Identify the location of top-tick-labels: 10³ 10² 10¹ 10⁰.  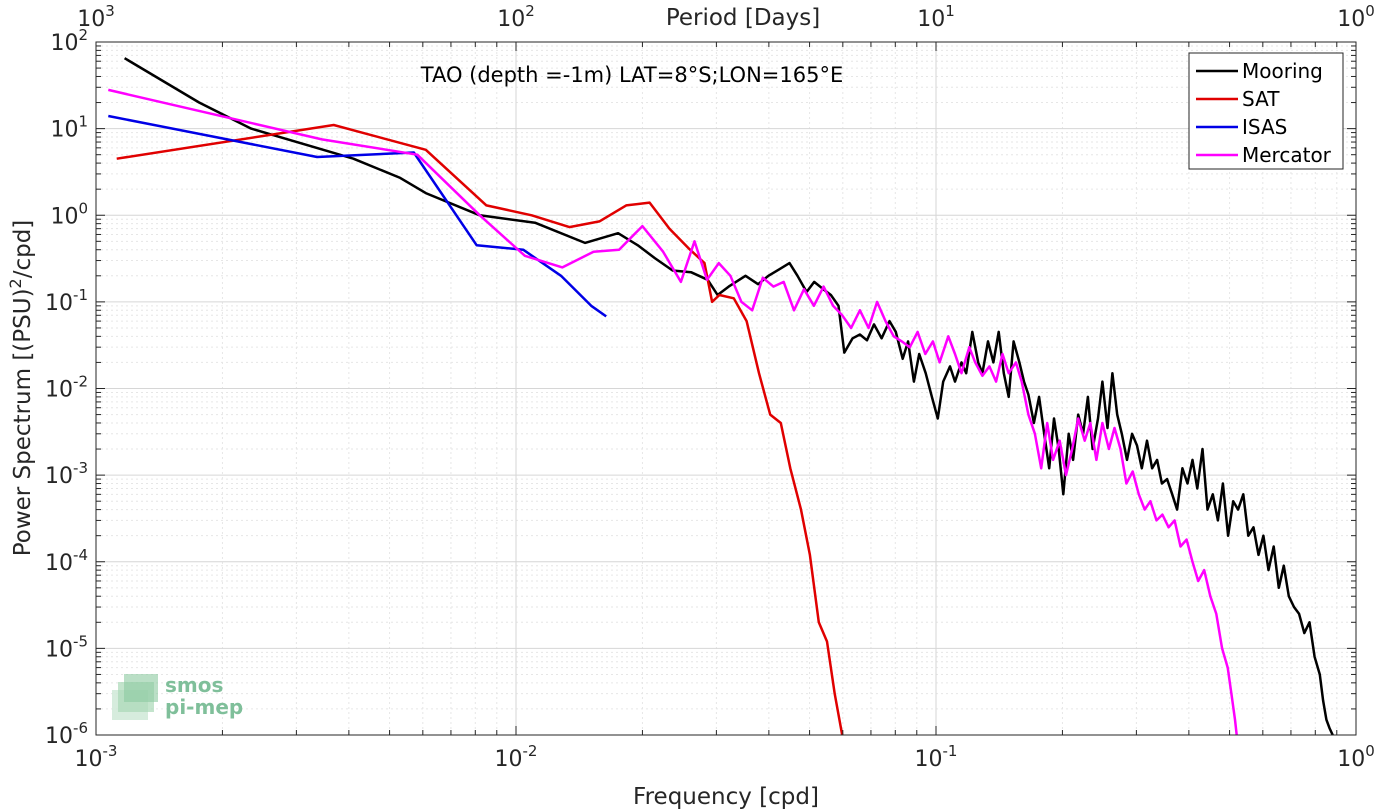
(726, 17).